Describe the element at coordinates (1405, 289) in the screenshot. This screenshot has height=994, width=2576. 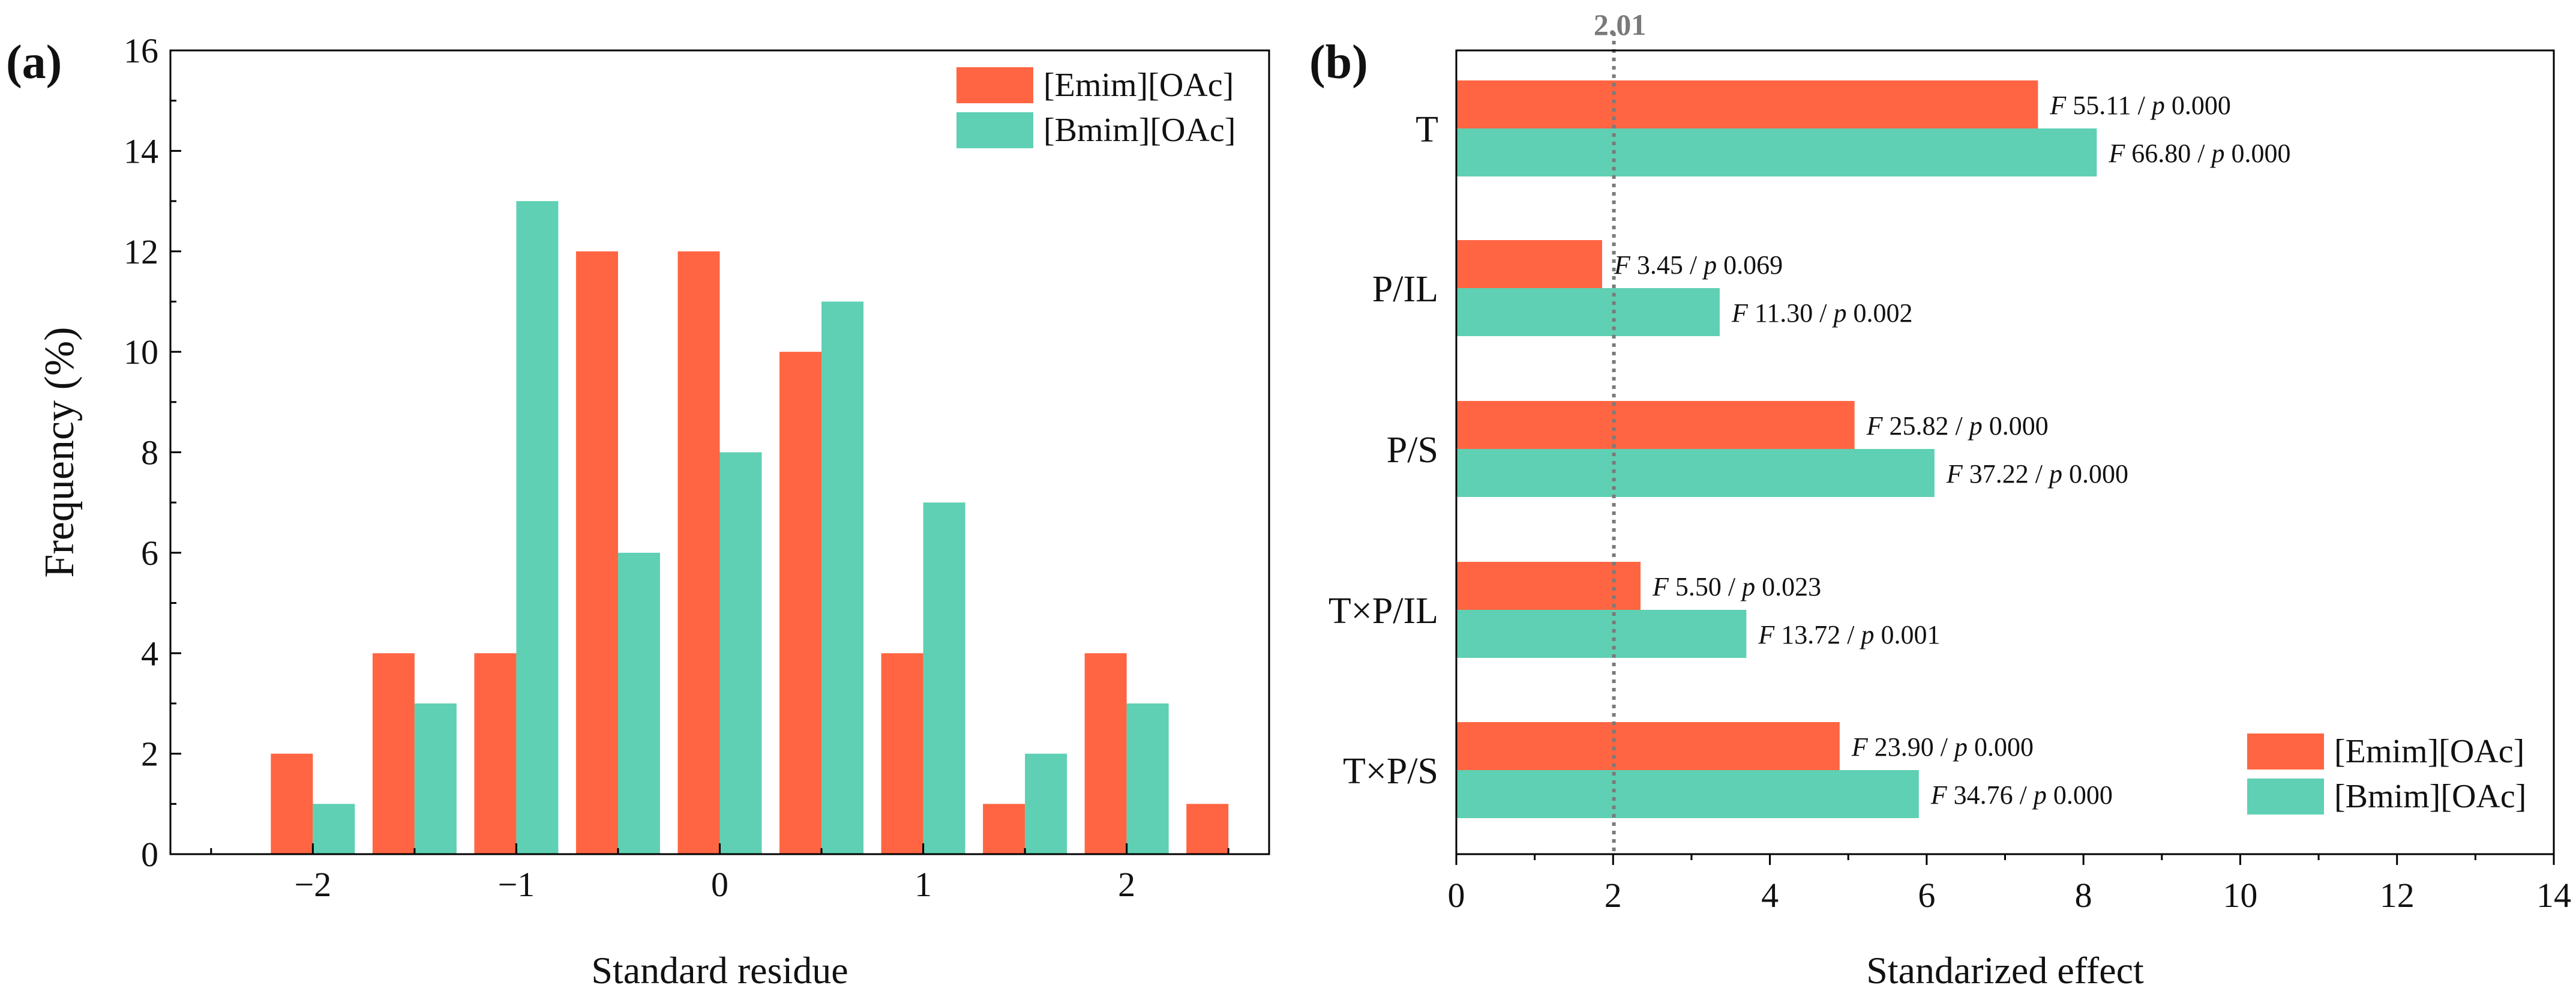
I see `category-label: P/IL` at that location.